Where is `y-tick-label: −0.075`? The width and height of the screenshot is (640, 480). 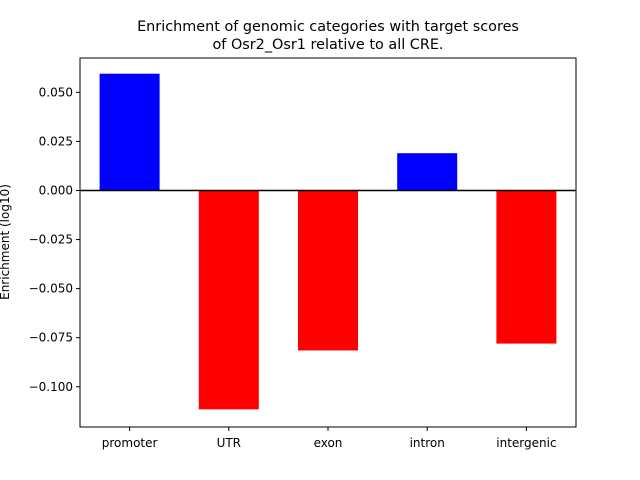 y-tick-label: −0.075 is located at coordinates (51, 338).